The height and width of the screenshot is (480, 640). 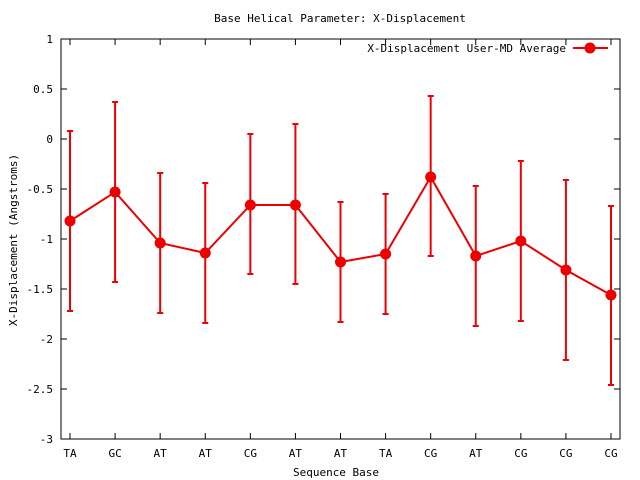 What do you see at coordinates (49, 39) in the screenshot?
I see `y-tick-label: 1` at bounding box center [49, 39].